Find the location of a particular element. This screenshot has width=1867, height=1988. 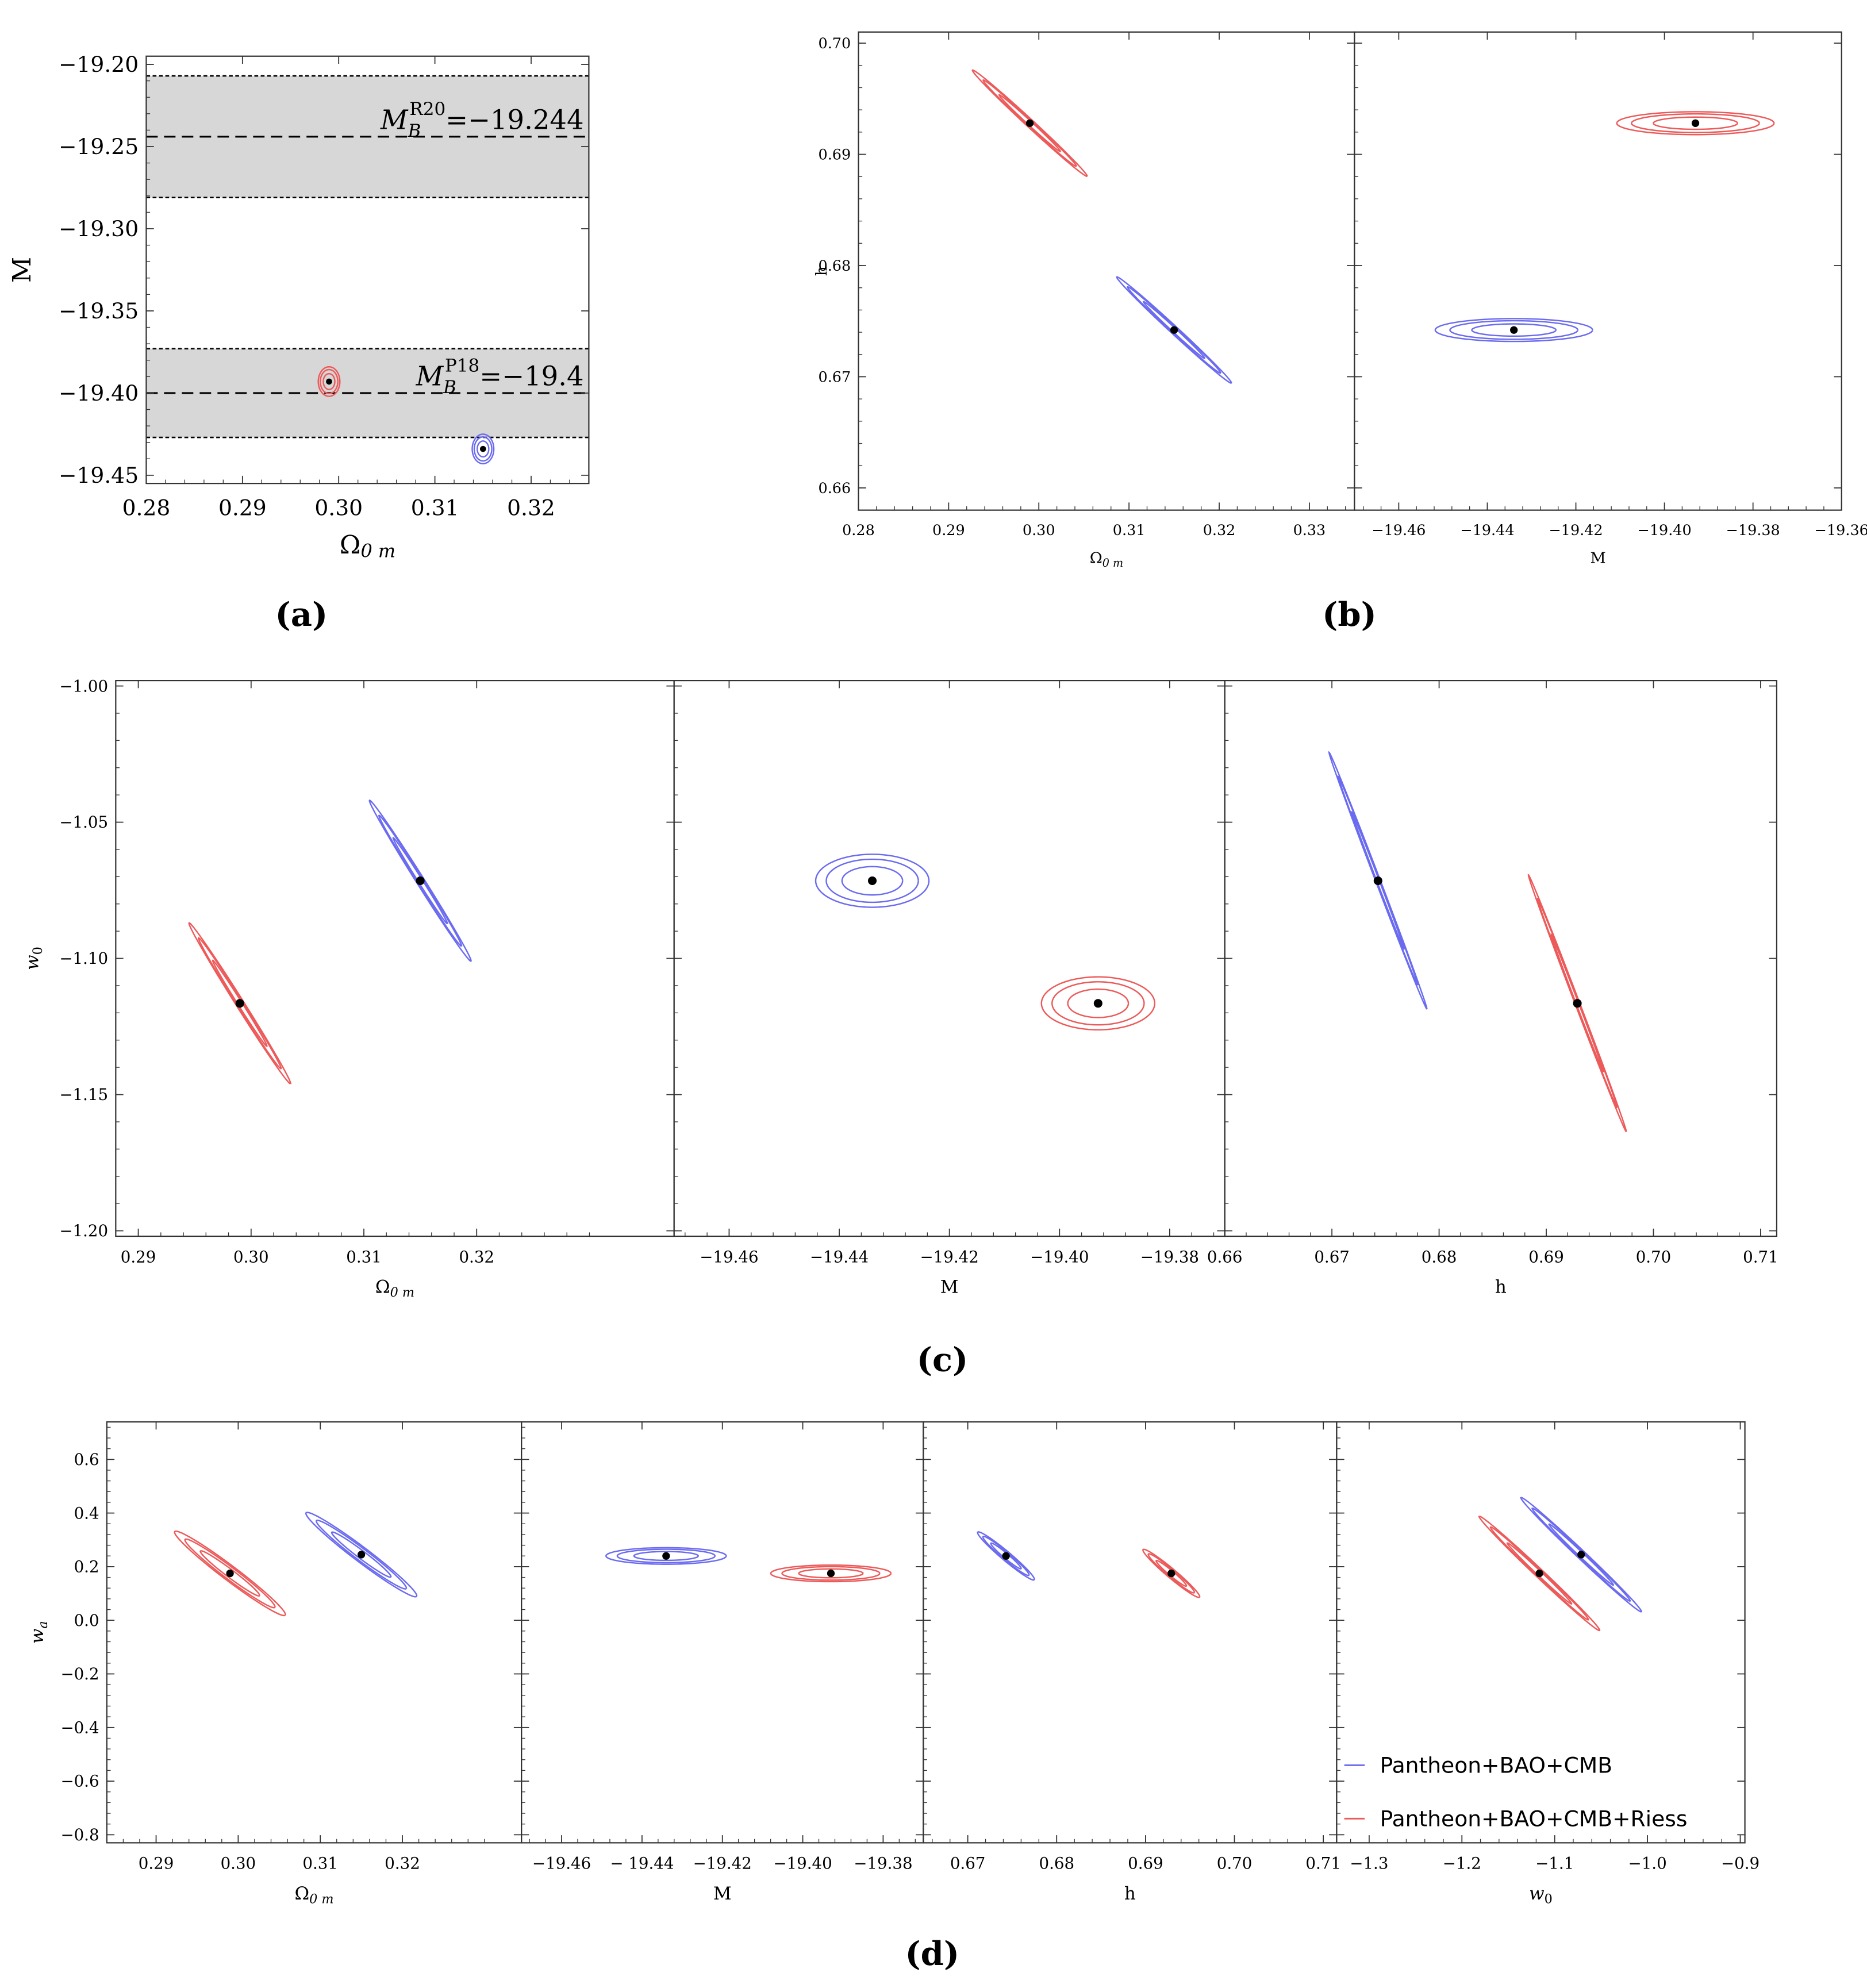

y-tick-label: 0.2 is located at coordinates (86, 1567).